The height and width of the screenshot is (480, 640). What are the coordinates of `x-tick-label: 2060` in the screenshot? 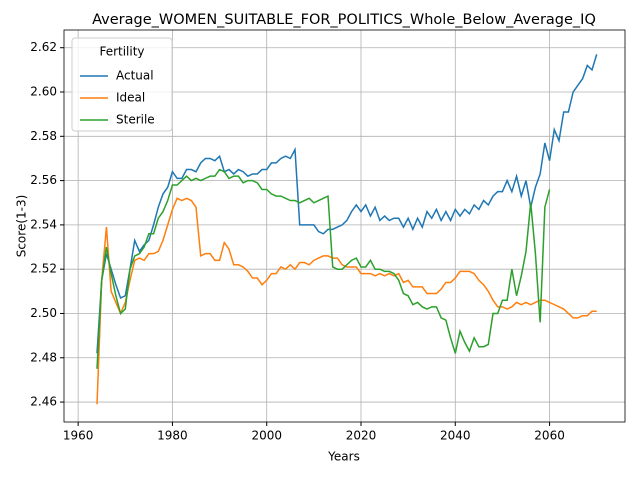 It's located at (549, 436).